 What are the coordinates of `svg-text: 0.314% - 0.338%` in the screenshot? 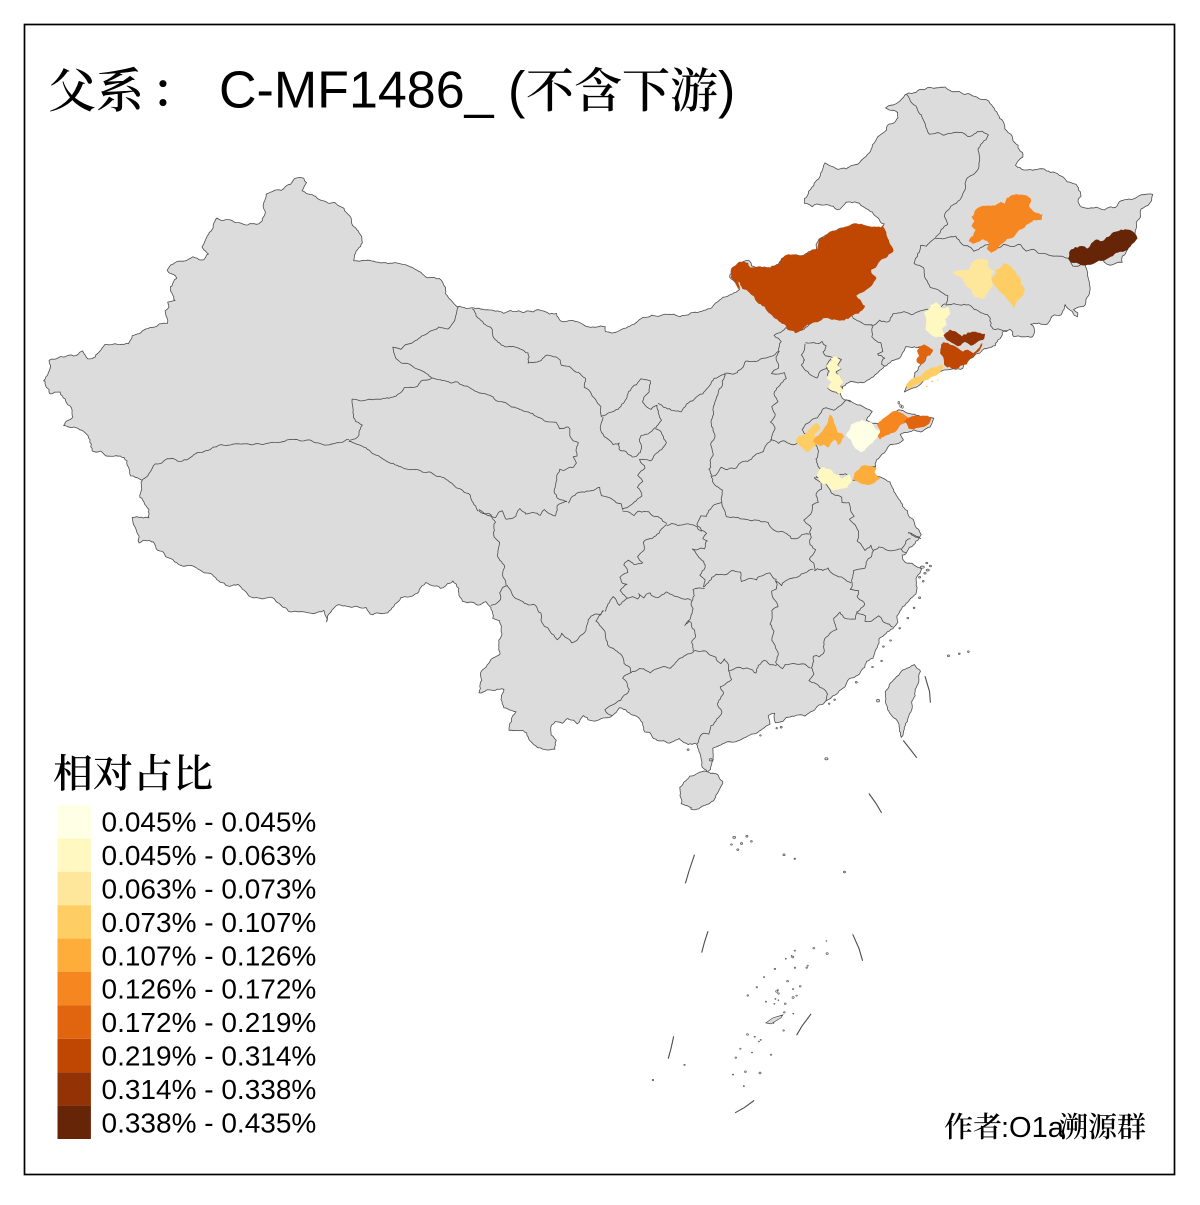 It's located at (209, 1089).